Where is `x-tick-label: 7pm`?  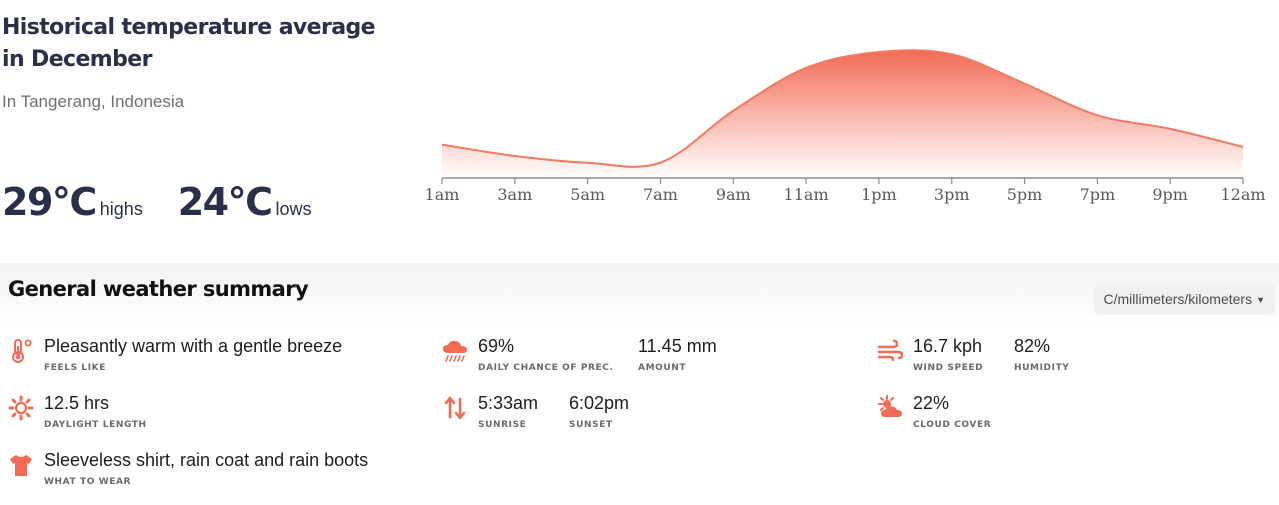
x-tick-label: 7pm is located at coordinates (1098, 194).